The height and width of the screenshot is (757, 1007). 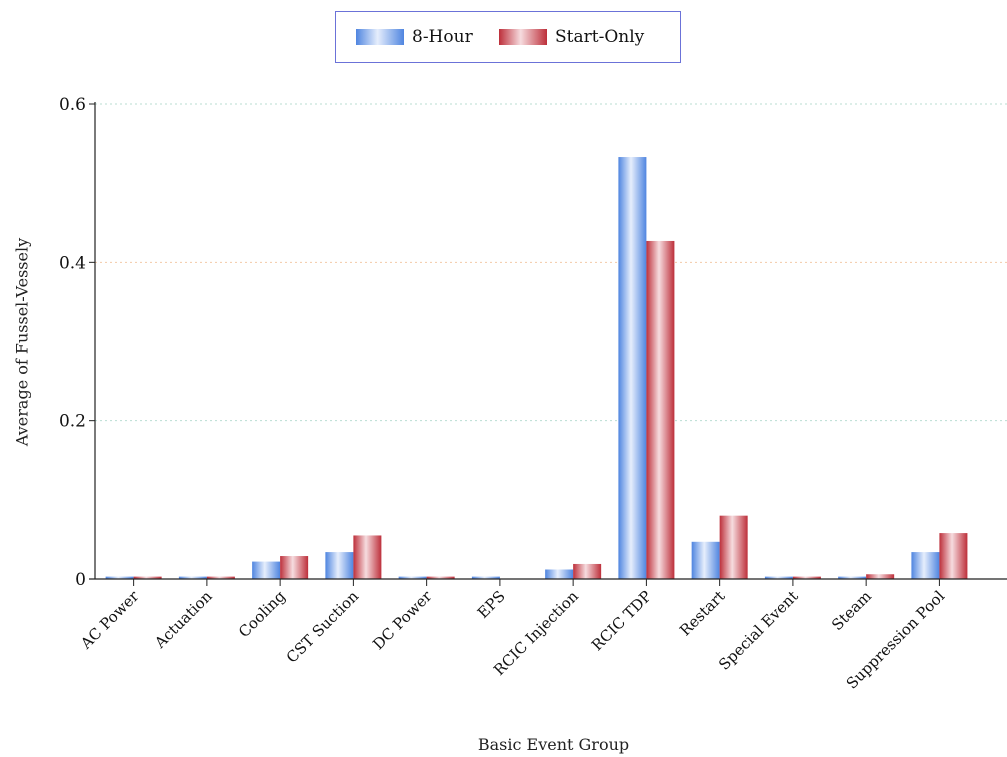 I want to click on legend: 8-Hour Start-Only, so click(x=508, y=37).